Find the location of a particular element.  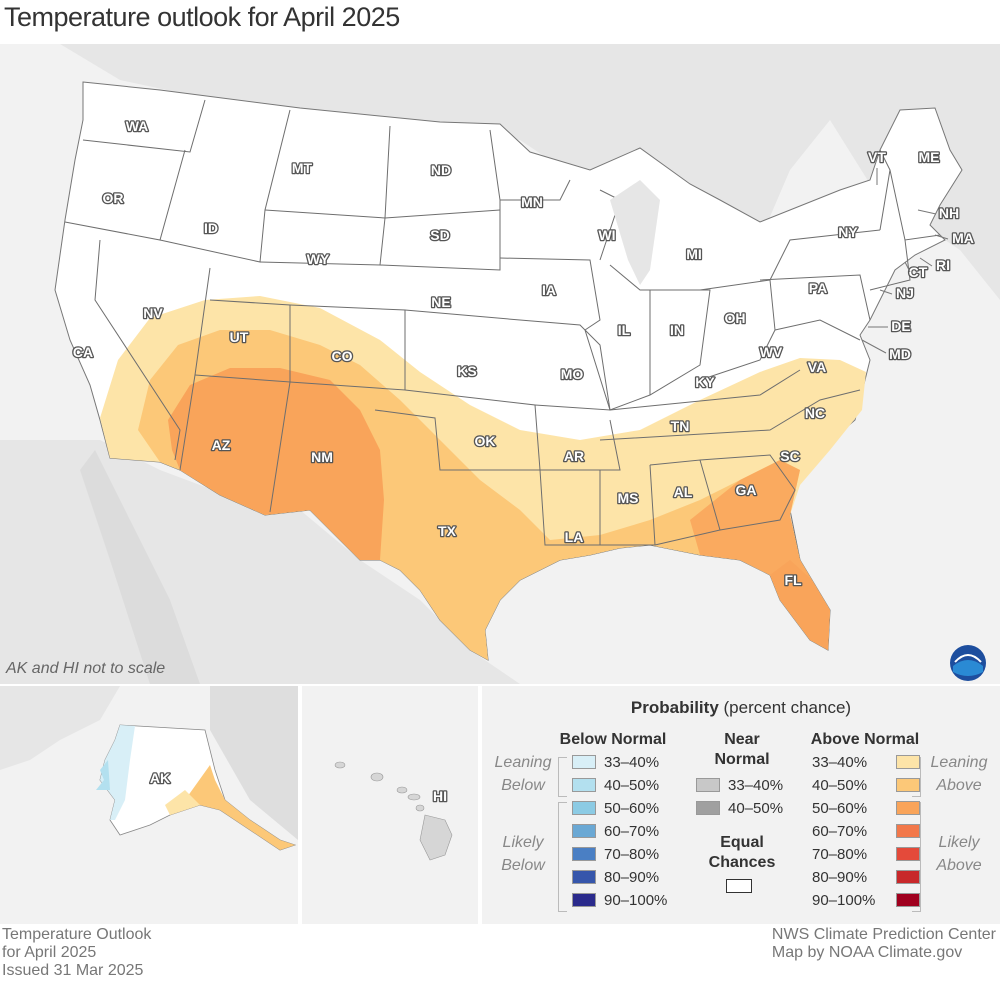

footer-period: for April 2025 is located at coordinates (49, 952).